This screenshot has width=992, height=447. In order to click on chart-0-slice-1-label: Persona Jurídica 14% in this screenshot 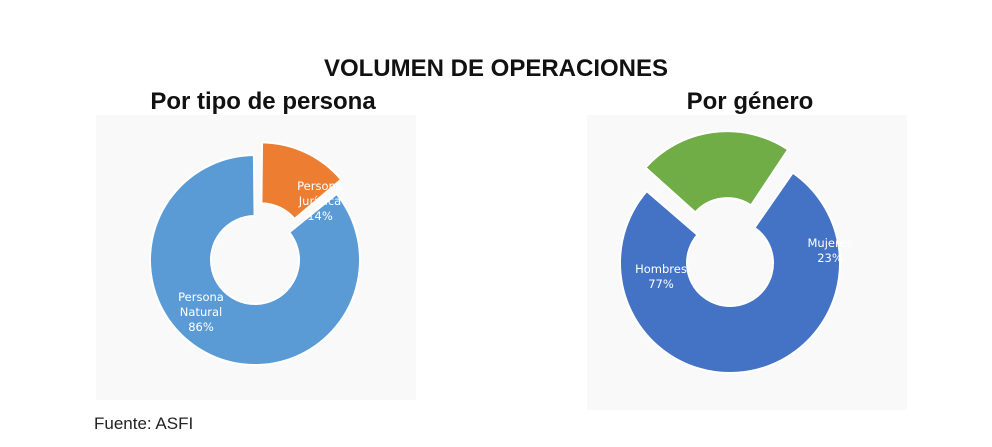, I will do `click(320, 201)`.